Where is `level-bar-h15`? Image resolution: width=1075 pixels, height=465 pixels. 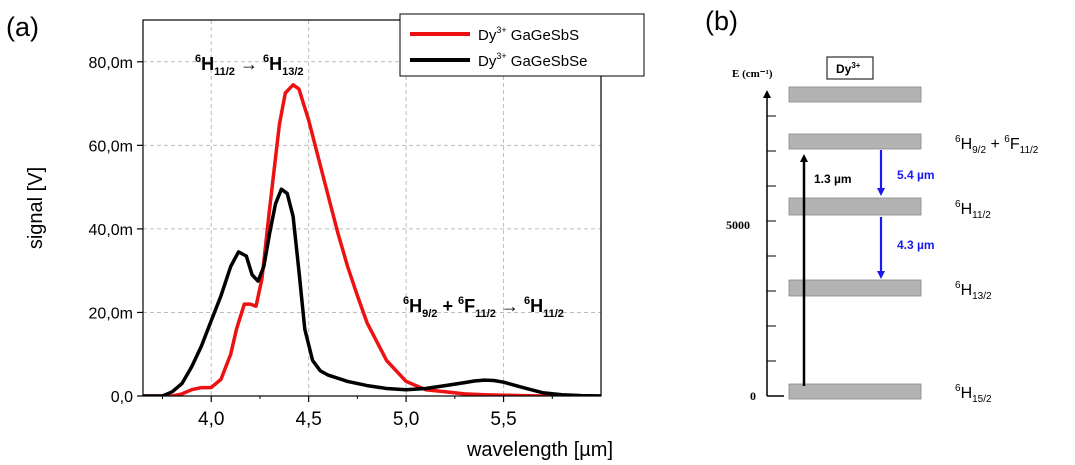
level-bar-h15 is located at coordinates (855, 391).